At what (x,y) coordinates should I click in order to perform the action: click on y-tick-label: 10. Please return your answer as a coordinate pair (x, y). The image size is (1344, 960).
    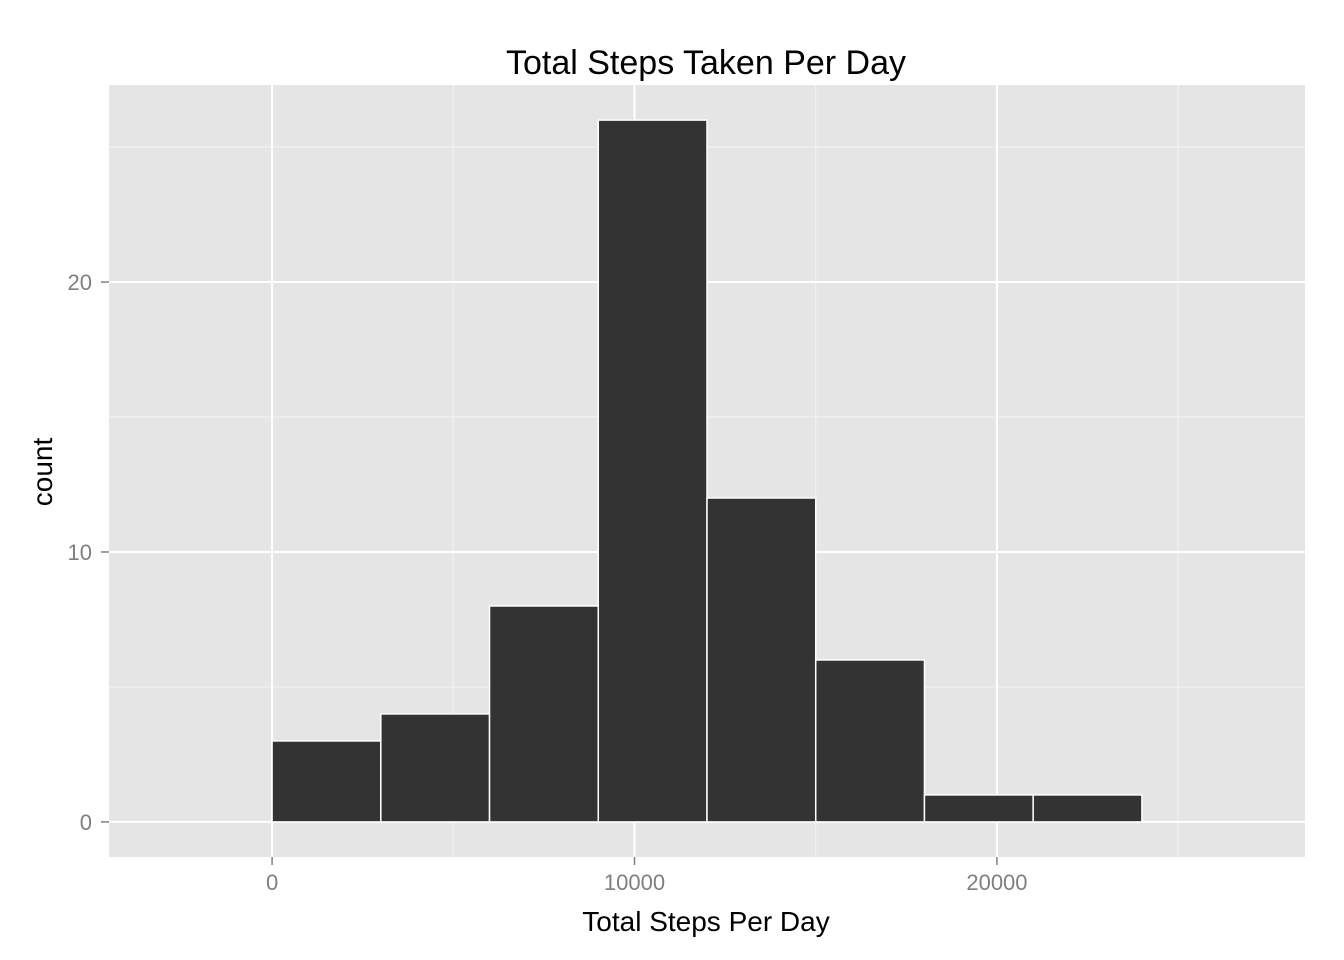
    Looking at the image, I should click on (80, 552).